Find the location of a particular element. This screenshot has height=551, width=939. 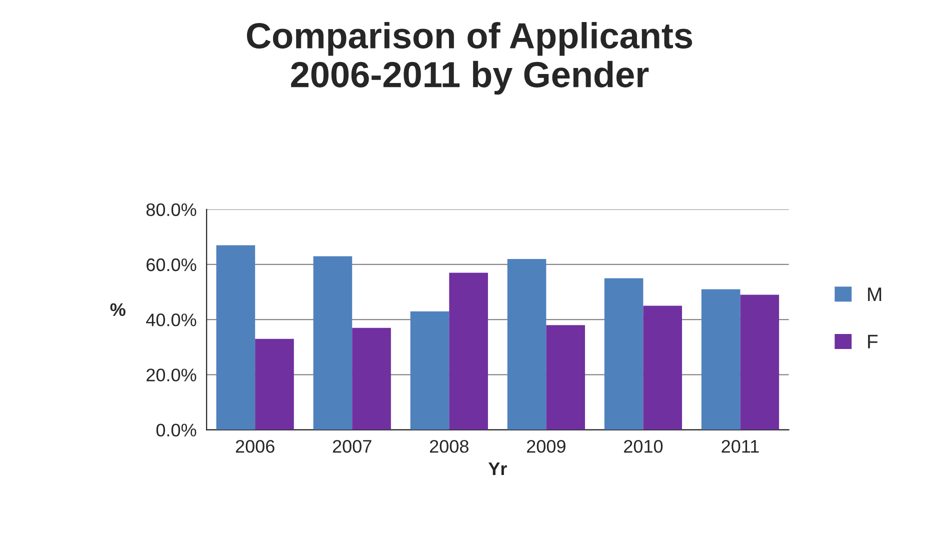

y-tick-label: 60.0% is located at coordinates (171, 265).